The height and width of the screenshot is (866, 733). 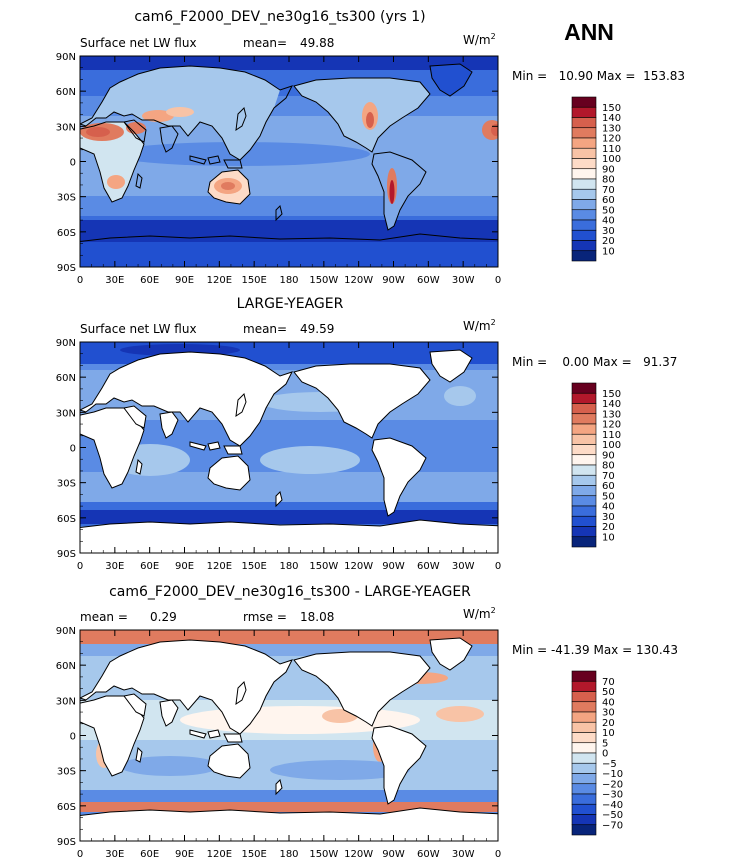 I want to click on mean-label: mean=, so click(x=265, y=329).